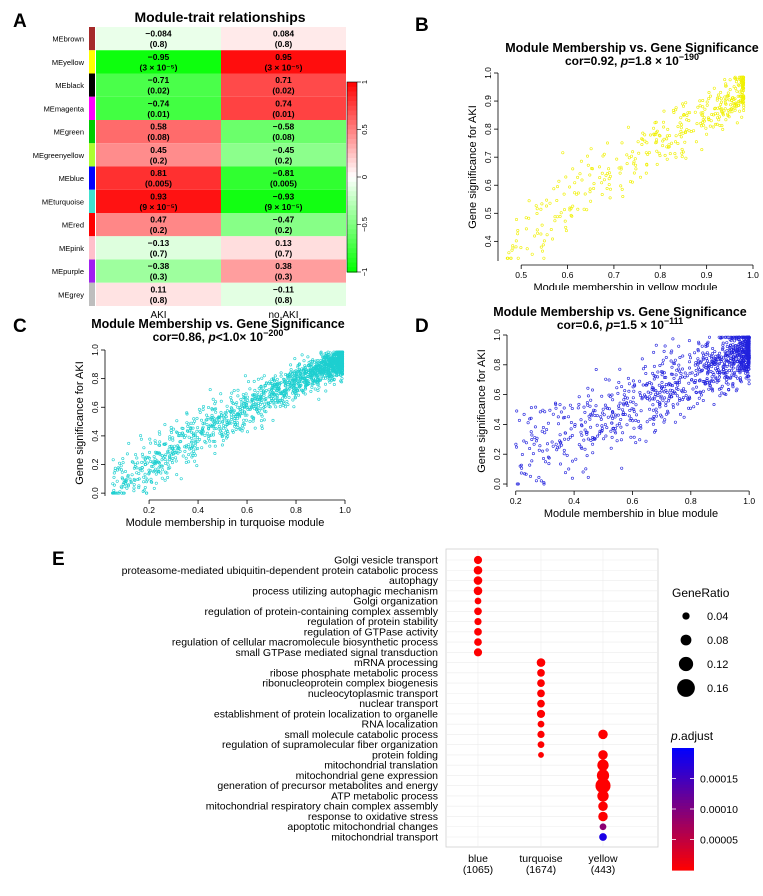  I want to click on x-axis-label: Module membership in turquoise module, so click(225, 523).